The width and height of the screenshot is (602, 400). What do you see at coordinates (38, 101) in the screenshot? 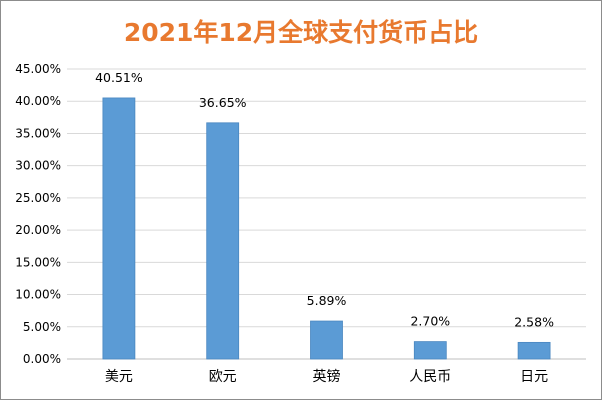
I see `y-tick-label: 40.00%` at bounding box center [38, 101].